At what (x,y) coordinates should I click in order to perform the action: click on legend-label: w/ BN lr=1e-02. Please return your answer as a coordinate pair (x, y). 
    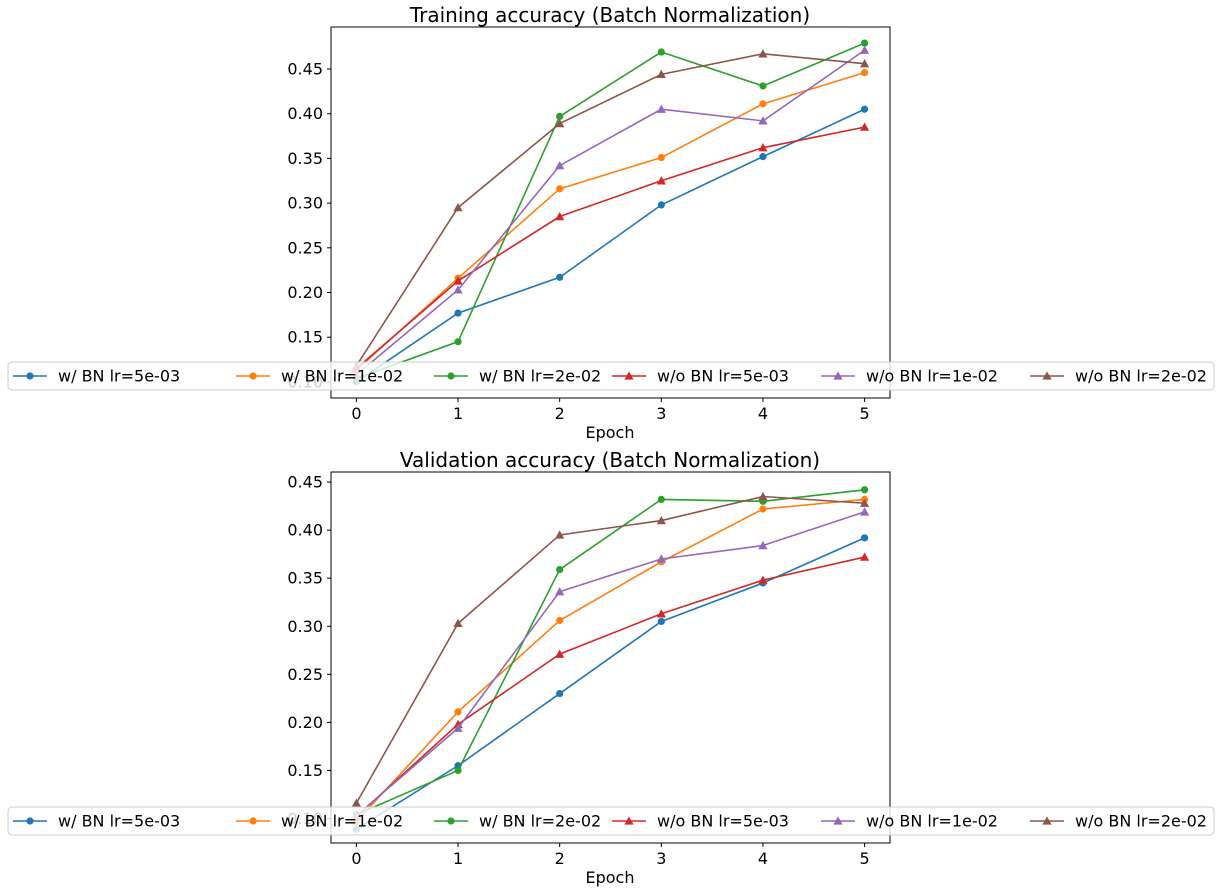
    Looking at the image, I should click on (342, 376).